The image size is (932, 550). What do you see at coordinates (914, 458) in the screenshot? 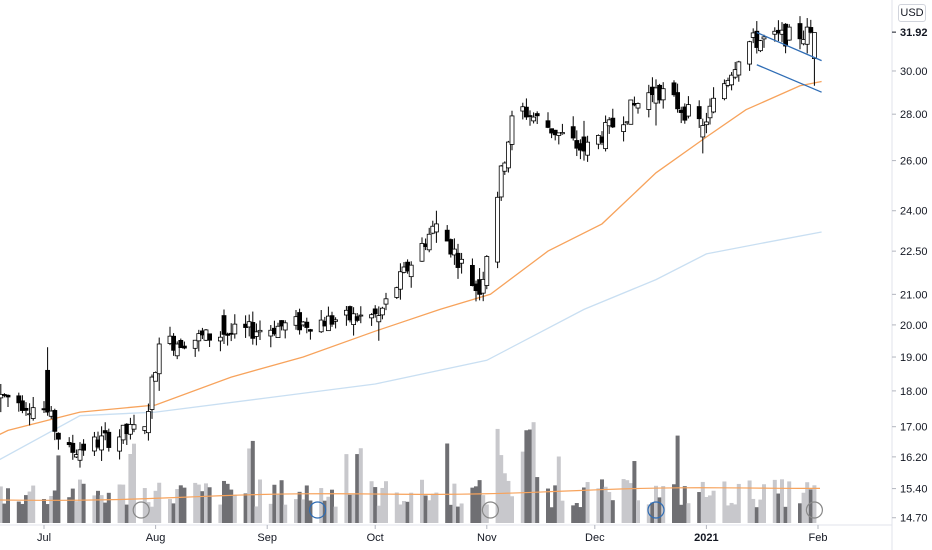
I see `price-tick-label: 16.20` at bounding box center [914, 458].